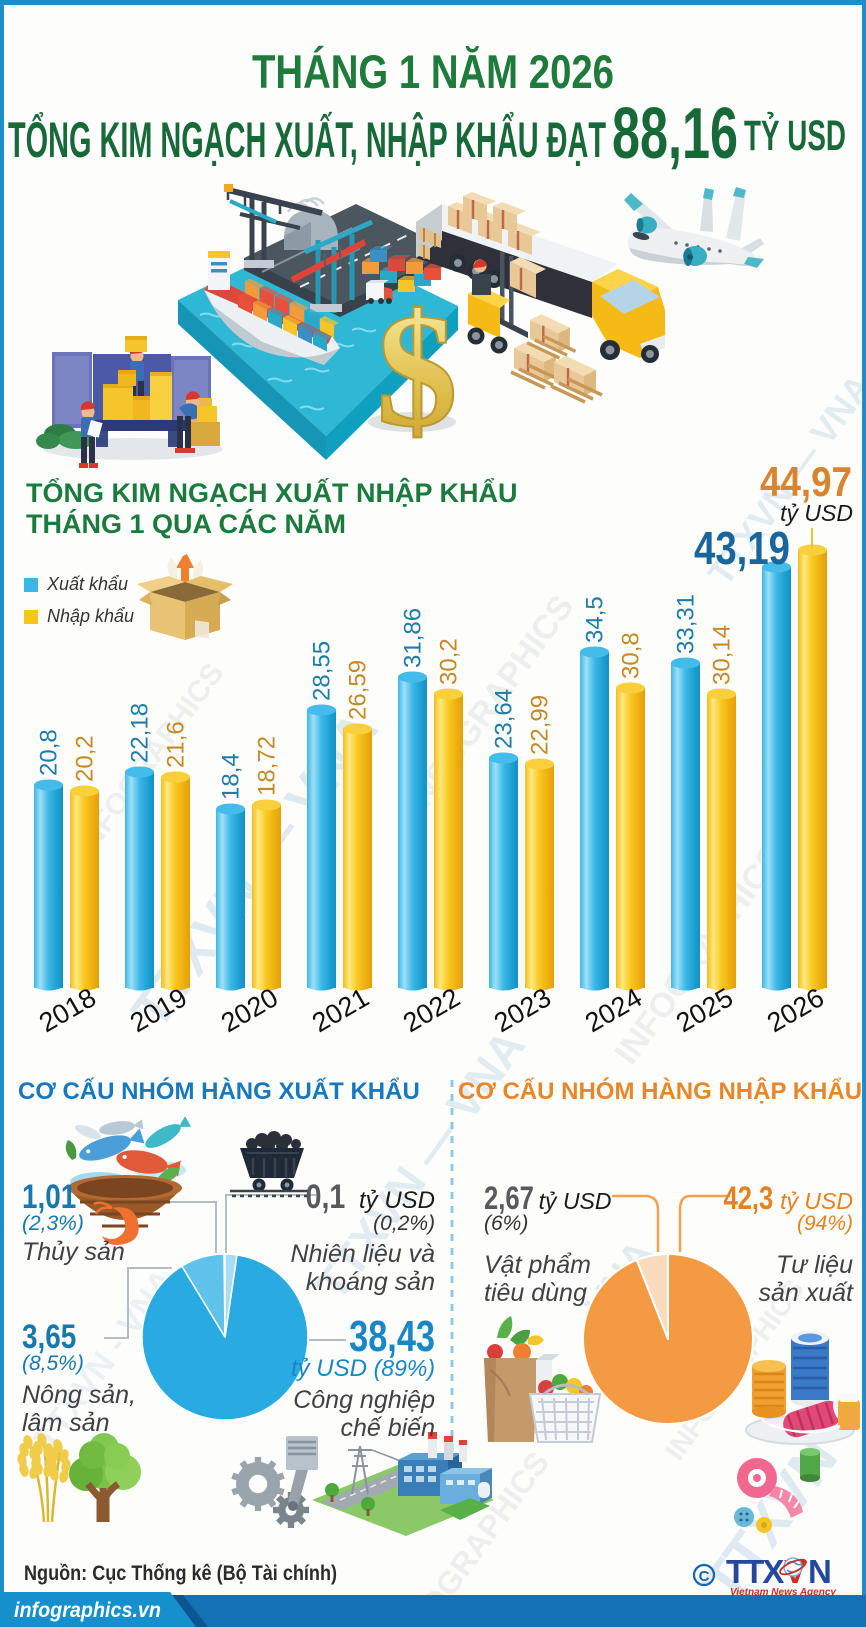 The height and width of the screenshot is (1627, 866). Describe the element at coordinates (806, 481) in the screenshot. I see `svg-text: 44,97` at that location.